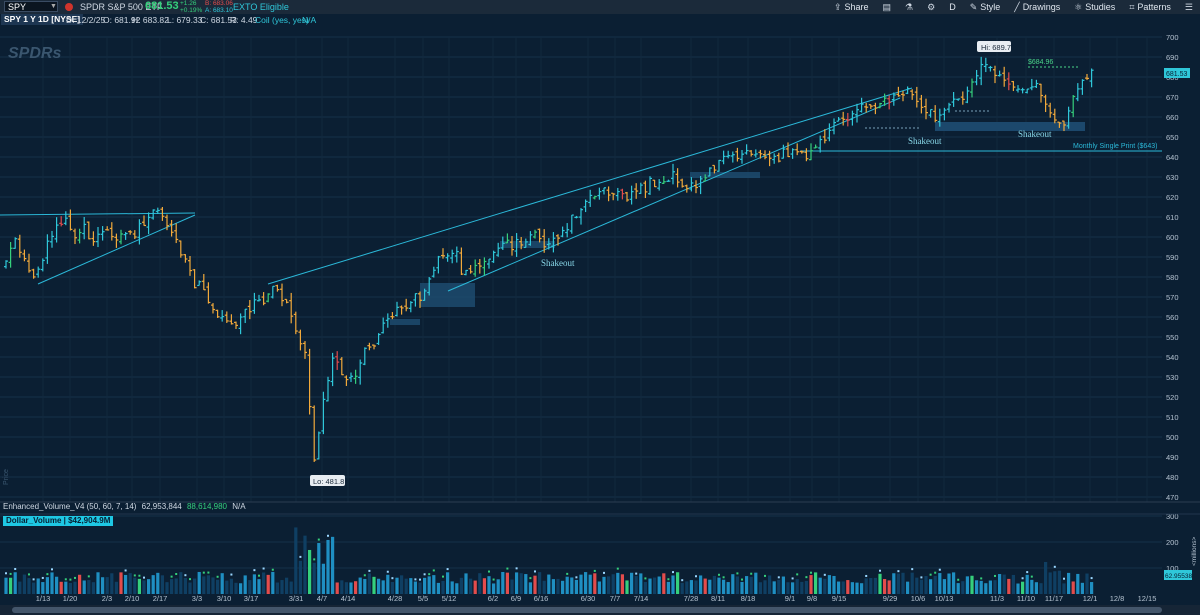 The width and height of the screenshot is (1200, 615). I want to click on patterns-button: ⌗ Patterns, so click(1150, 7).